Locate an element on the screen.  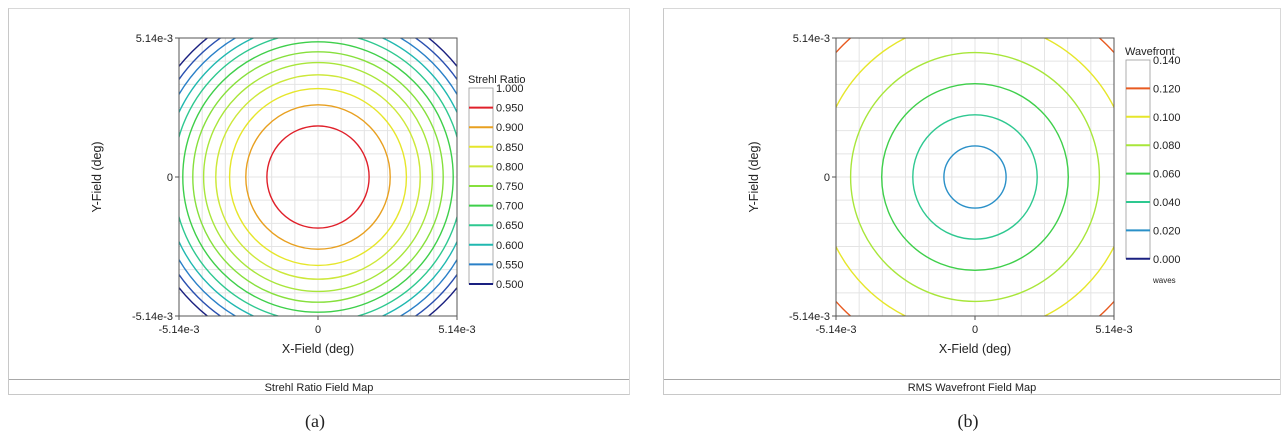
legend-level-label: 0.100 is located at coordinates (1167, 118).